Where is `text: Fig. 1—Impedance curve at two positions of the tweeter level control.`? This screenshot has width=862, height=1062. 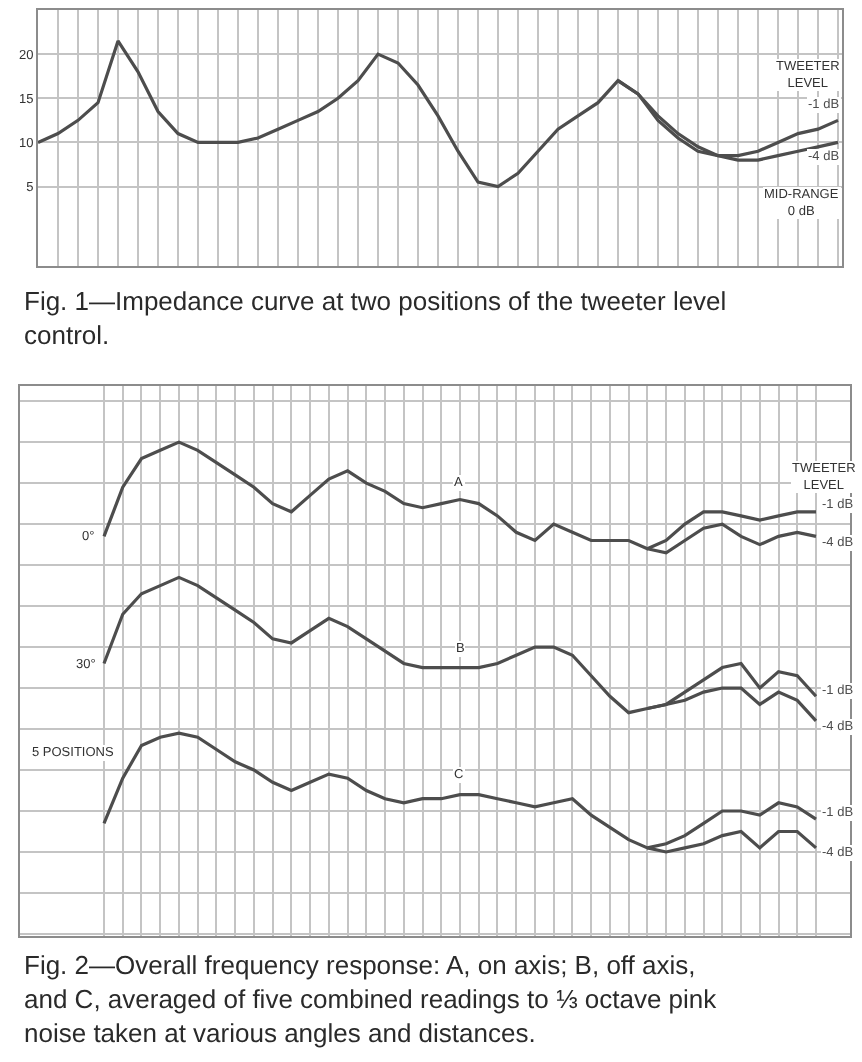
text: Fig. 1—Impedance curve at two positions of the tweeter level control. is located at coordinates (375, 318).